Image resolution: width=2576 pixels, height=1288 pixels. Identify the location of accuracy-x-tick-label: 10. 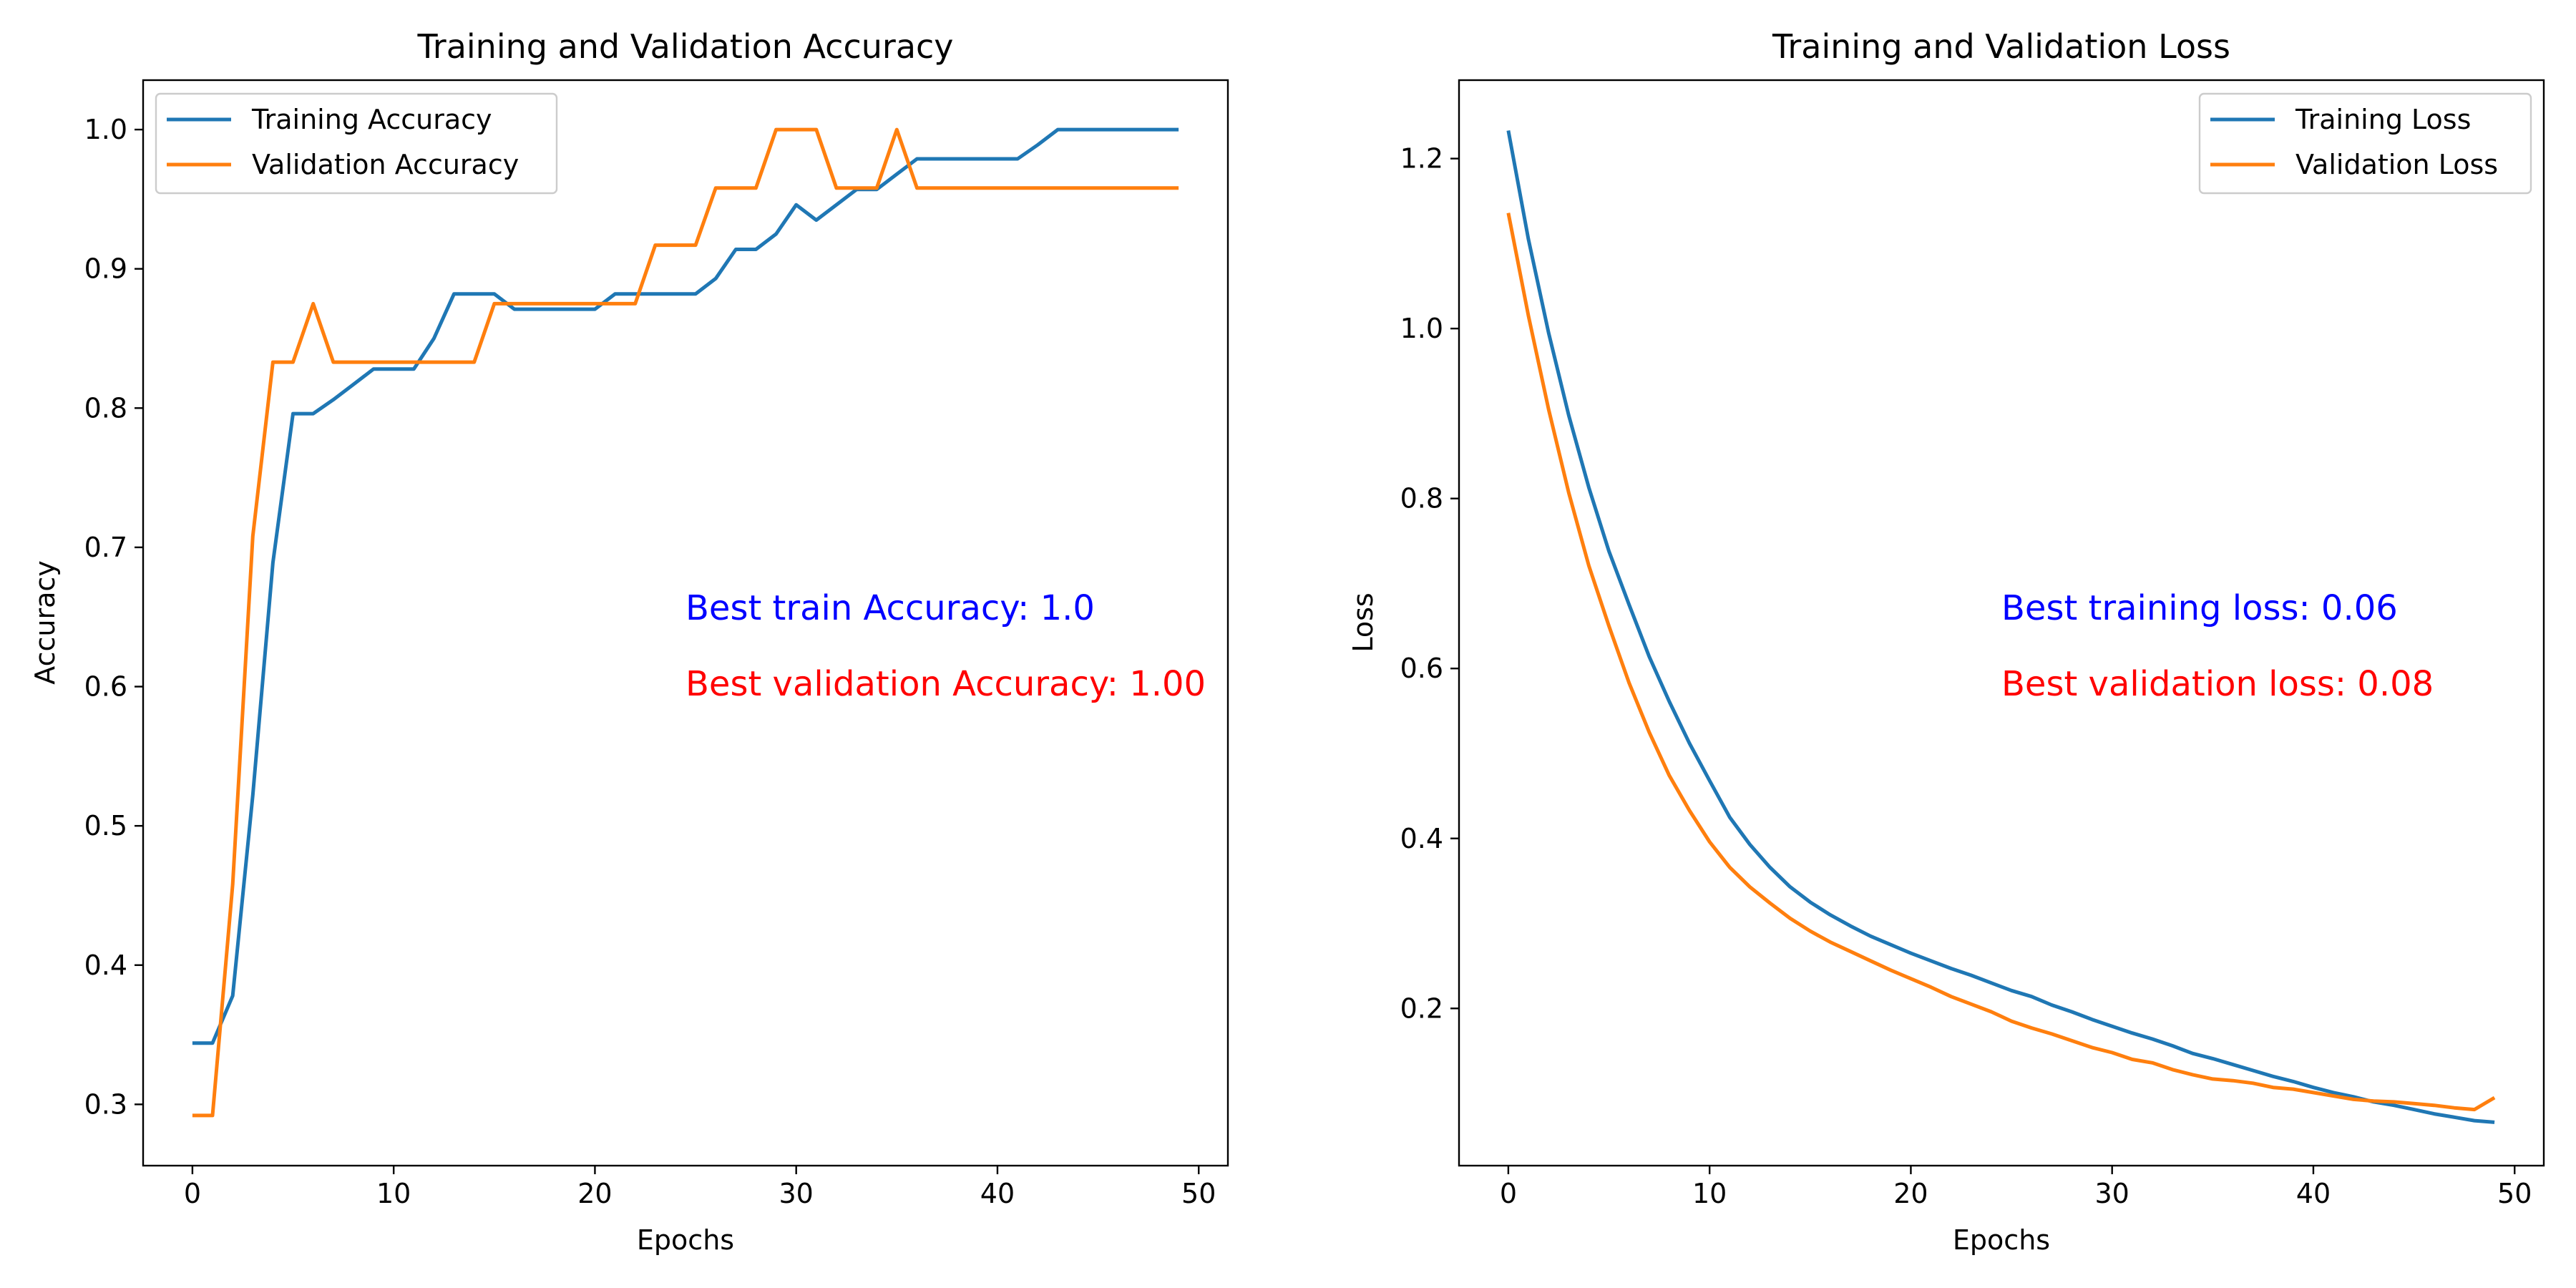
(393, 1193).